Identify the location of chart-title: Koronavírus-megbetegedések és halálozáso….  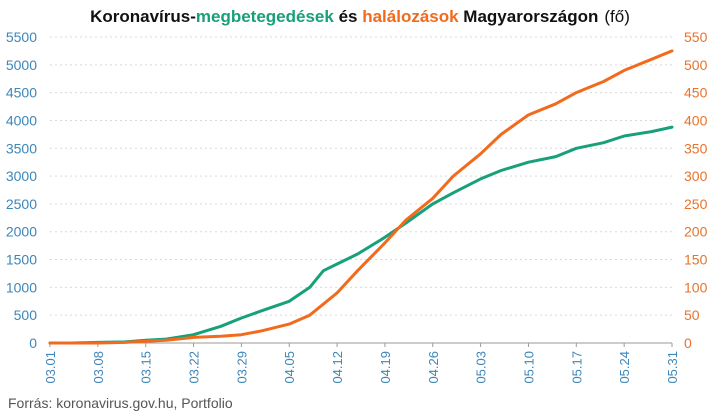
(360, 16).